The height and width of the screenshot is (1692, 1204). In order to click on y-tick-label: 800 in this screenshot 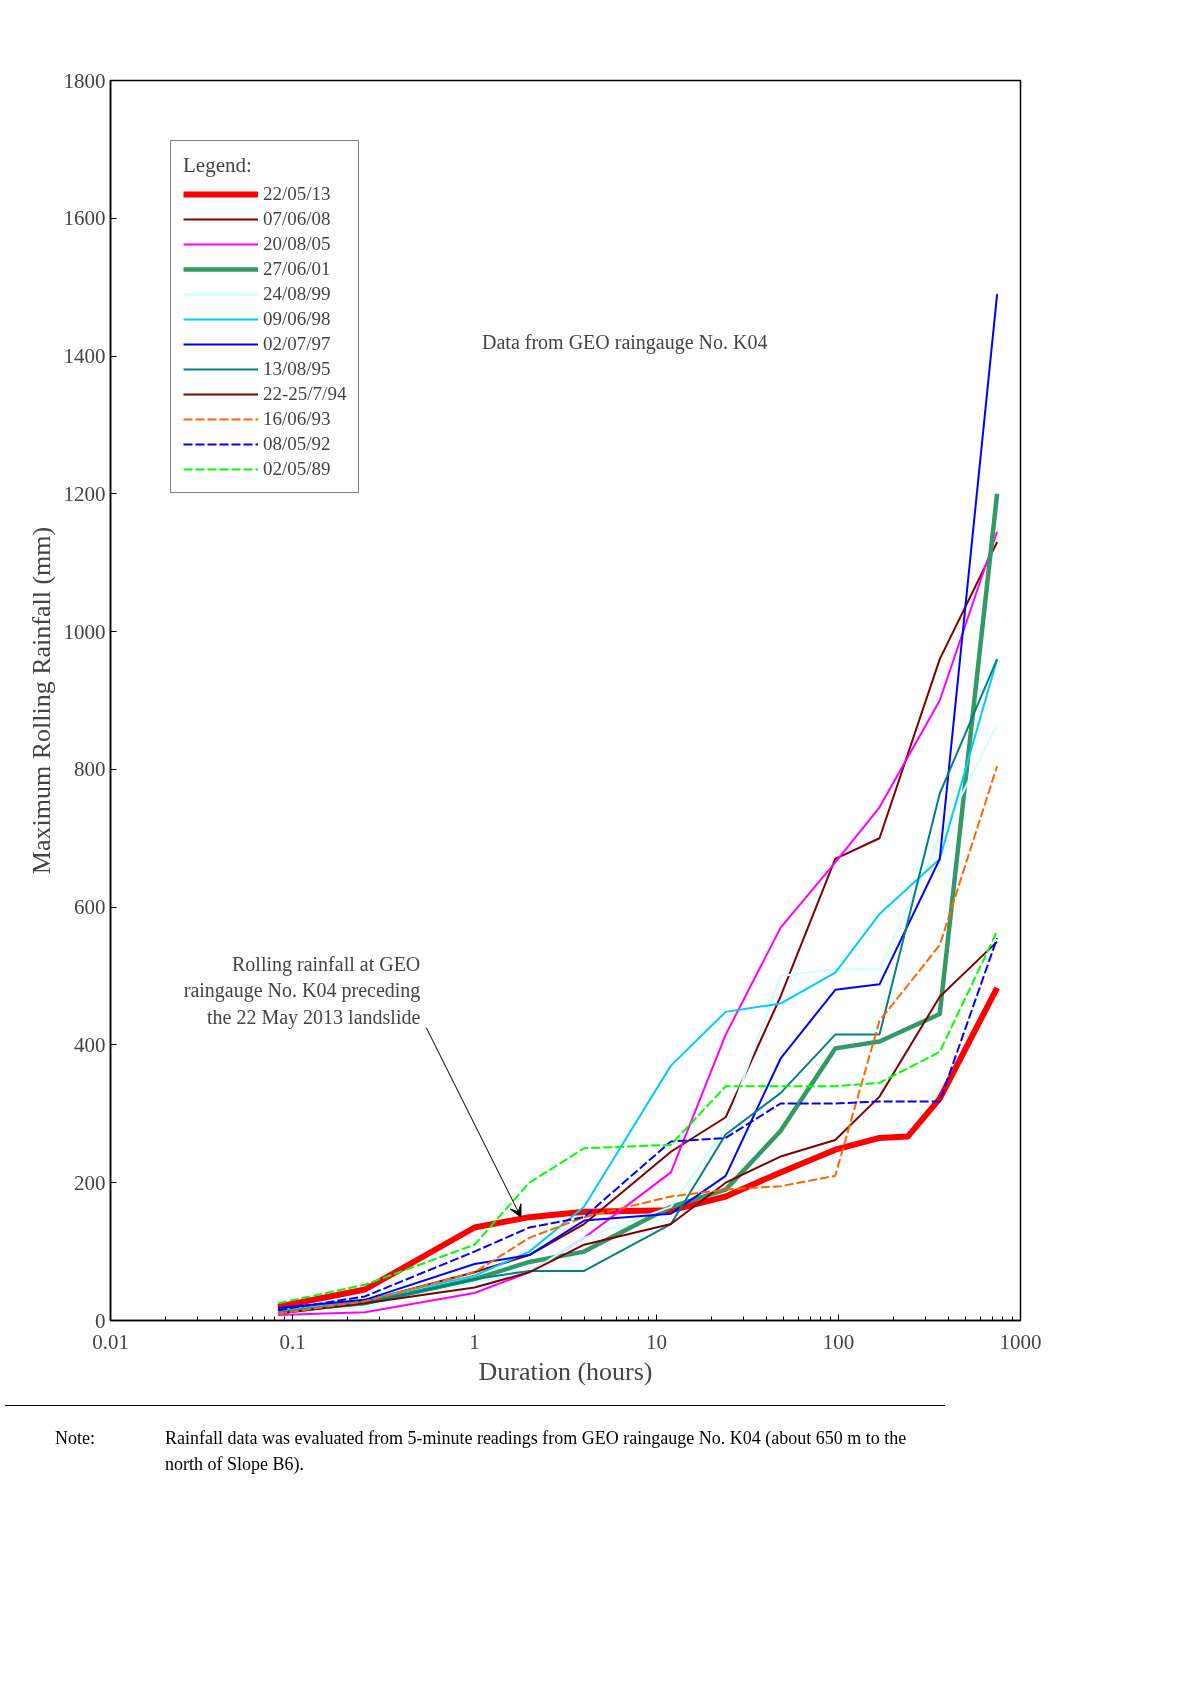, I will do `click(90, 769)`.